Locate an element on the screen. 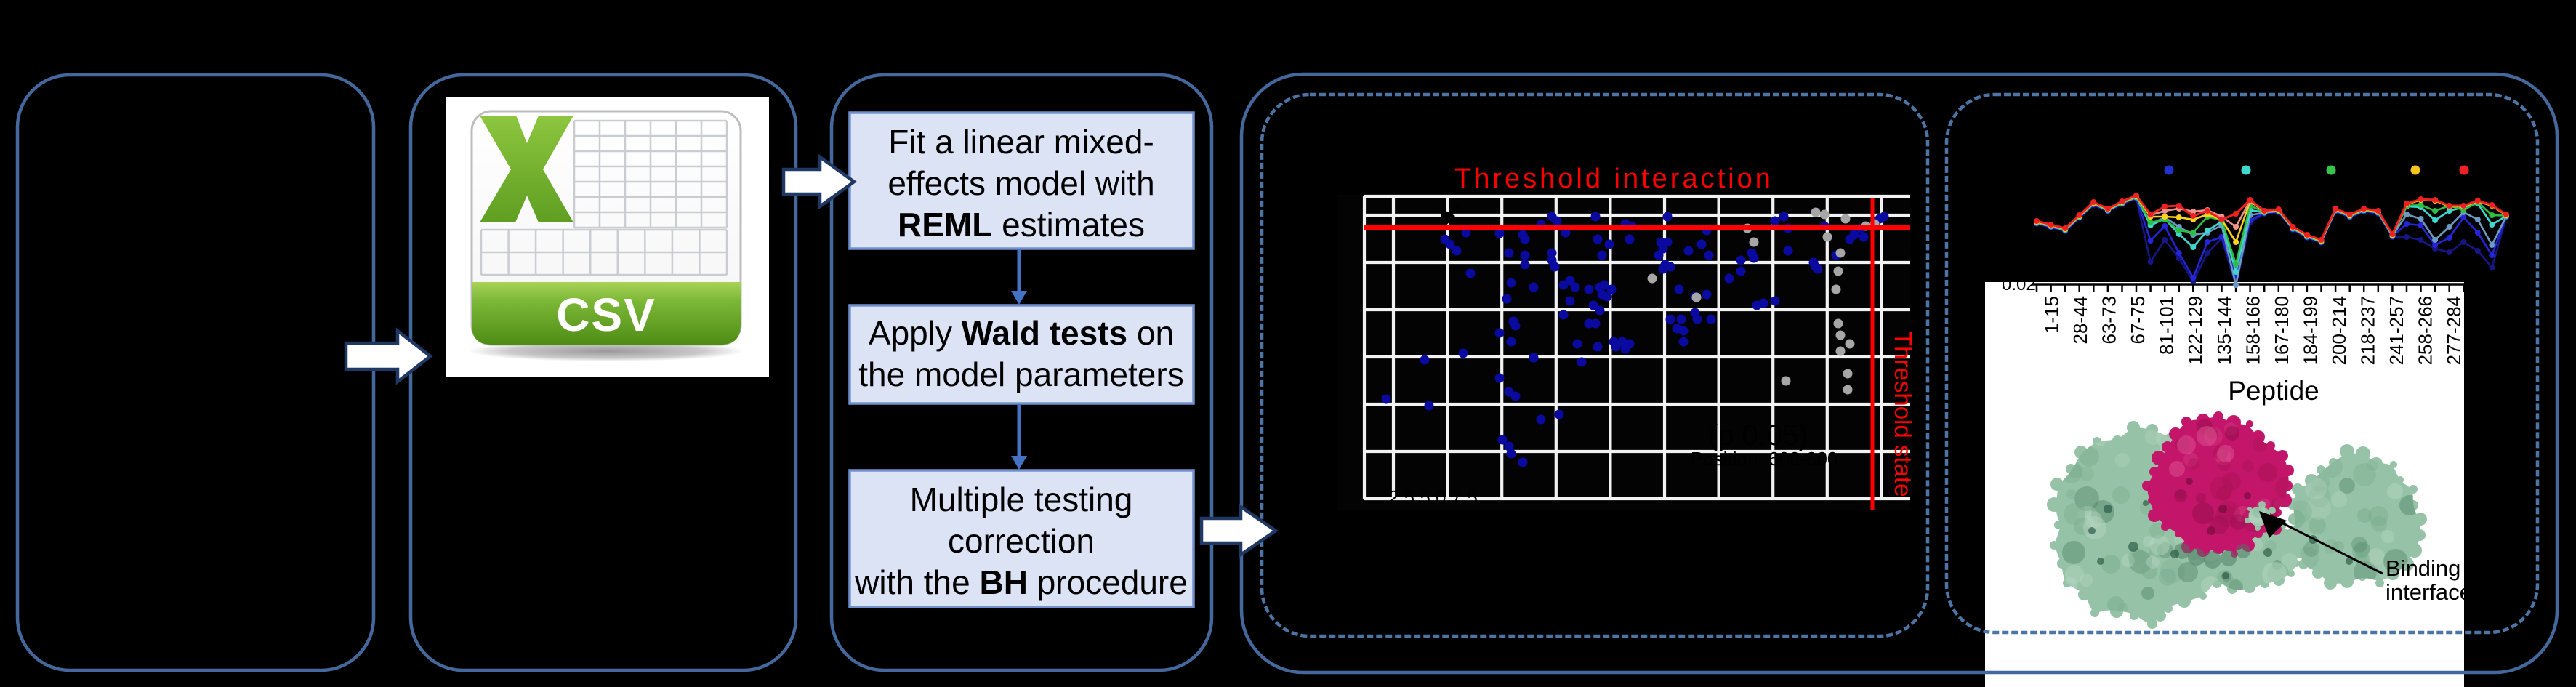  svg-text: with the BH procedure is located at coordinates (1021, 582).